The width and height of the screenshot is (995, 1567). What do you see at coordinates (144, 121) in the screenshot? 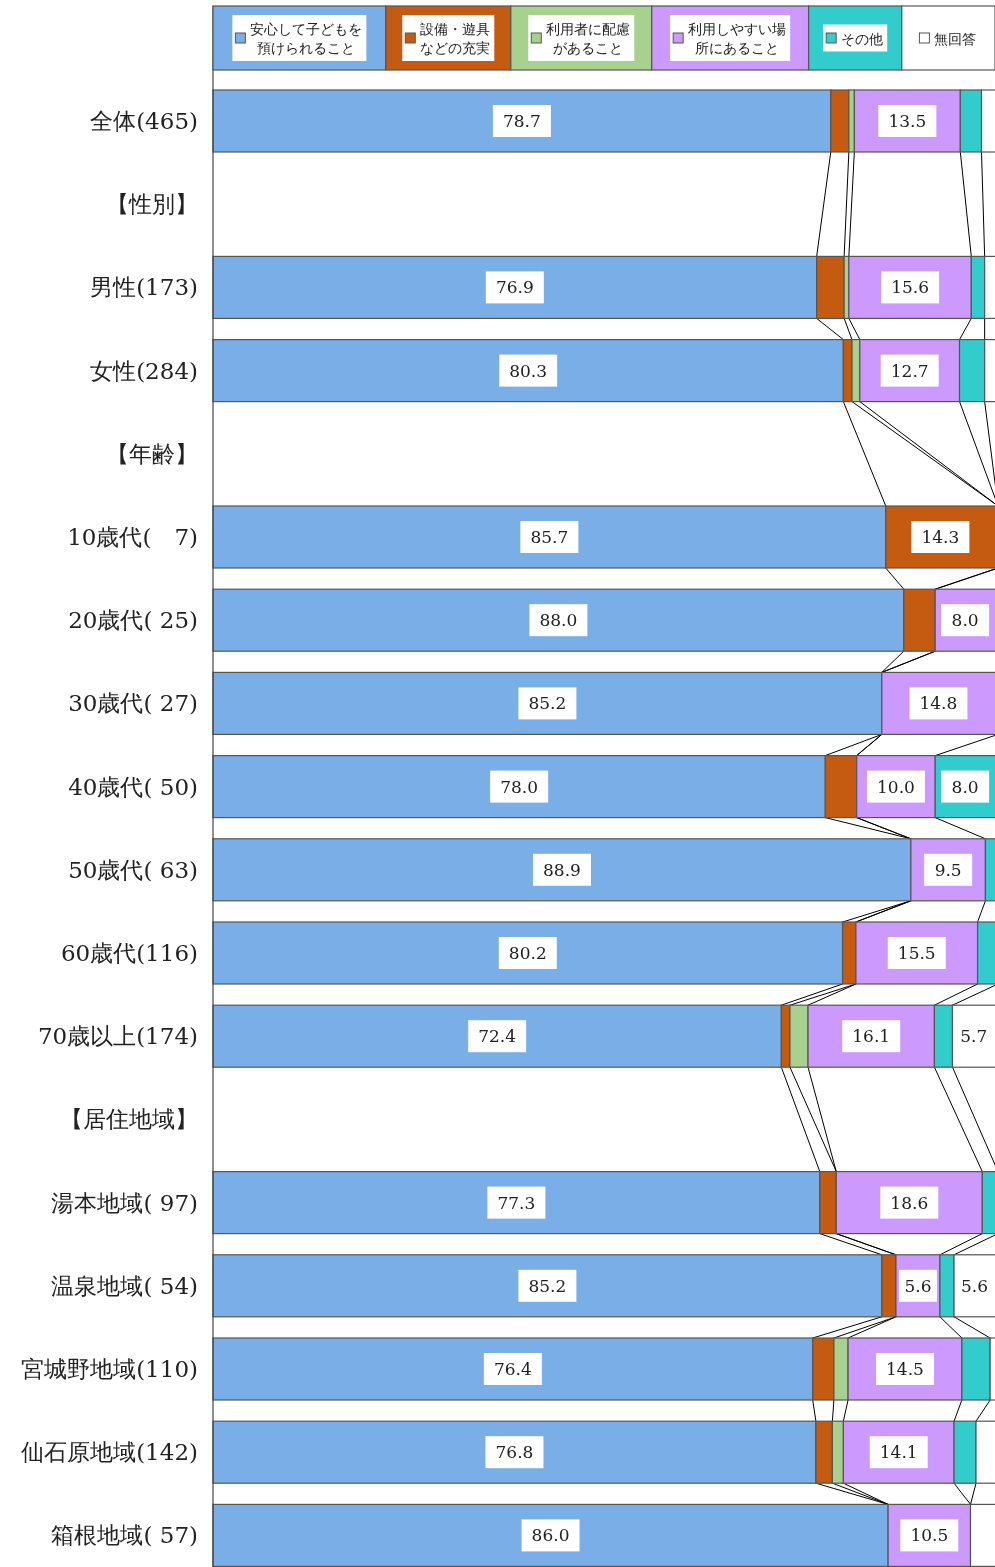
I see `y-tick-label: 全体(465)` at bounding box center [144, 121].